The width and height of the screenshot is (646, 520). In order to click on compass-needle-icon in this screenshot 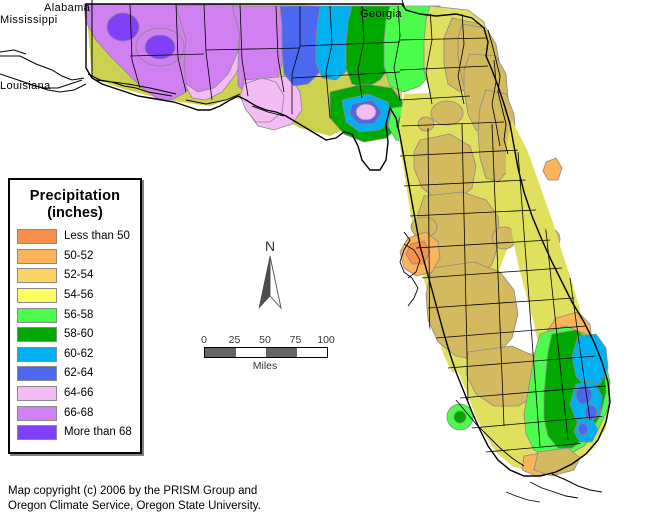, I will do `click(270, 282)`.